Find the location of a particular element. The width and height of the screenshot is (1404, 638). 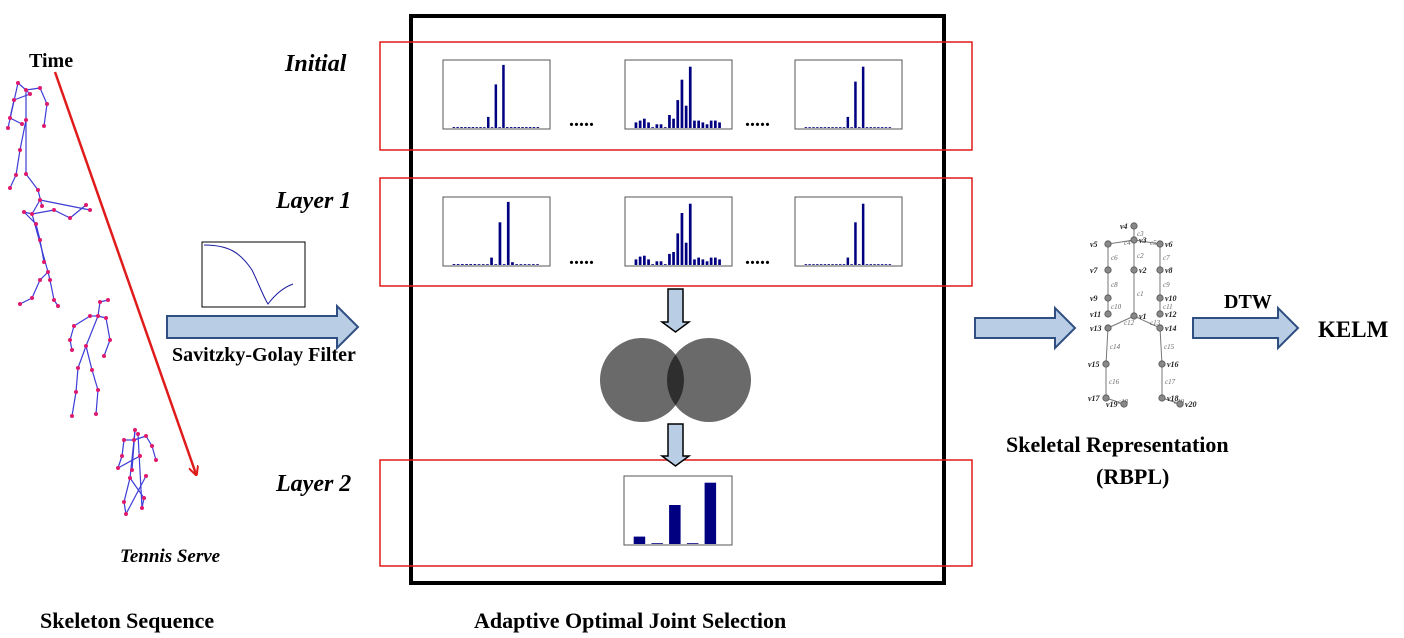

graph-joint-label: v5 is located at coordinates (1094, 244).